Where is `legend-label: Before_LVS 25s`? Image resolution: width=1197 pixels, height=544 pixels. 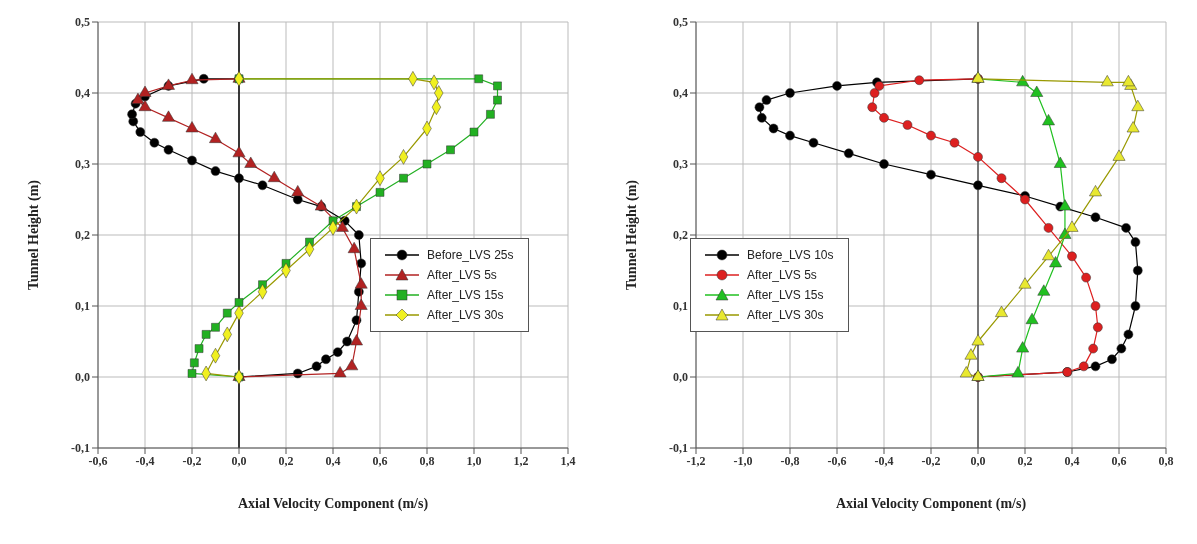 legend-label: Before_LVS 25s is located at coordinates (470, 255).